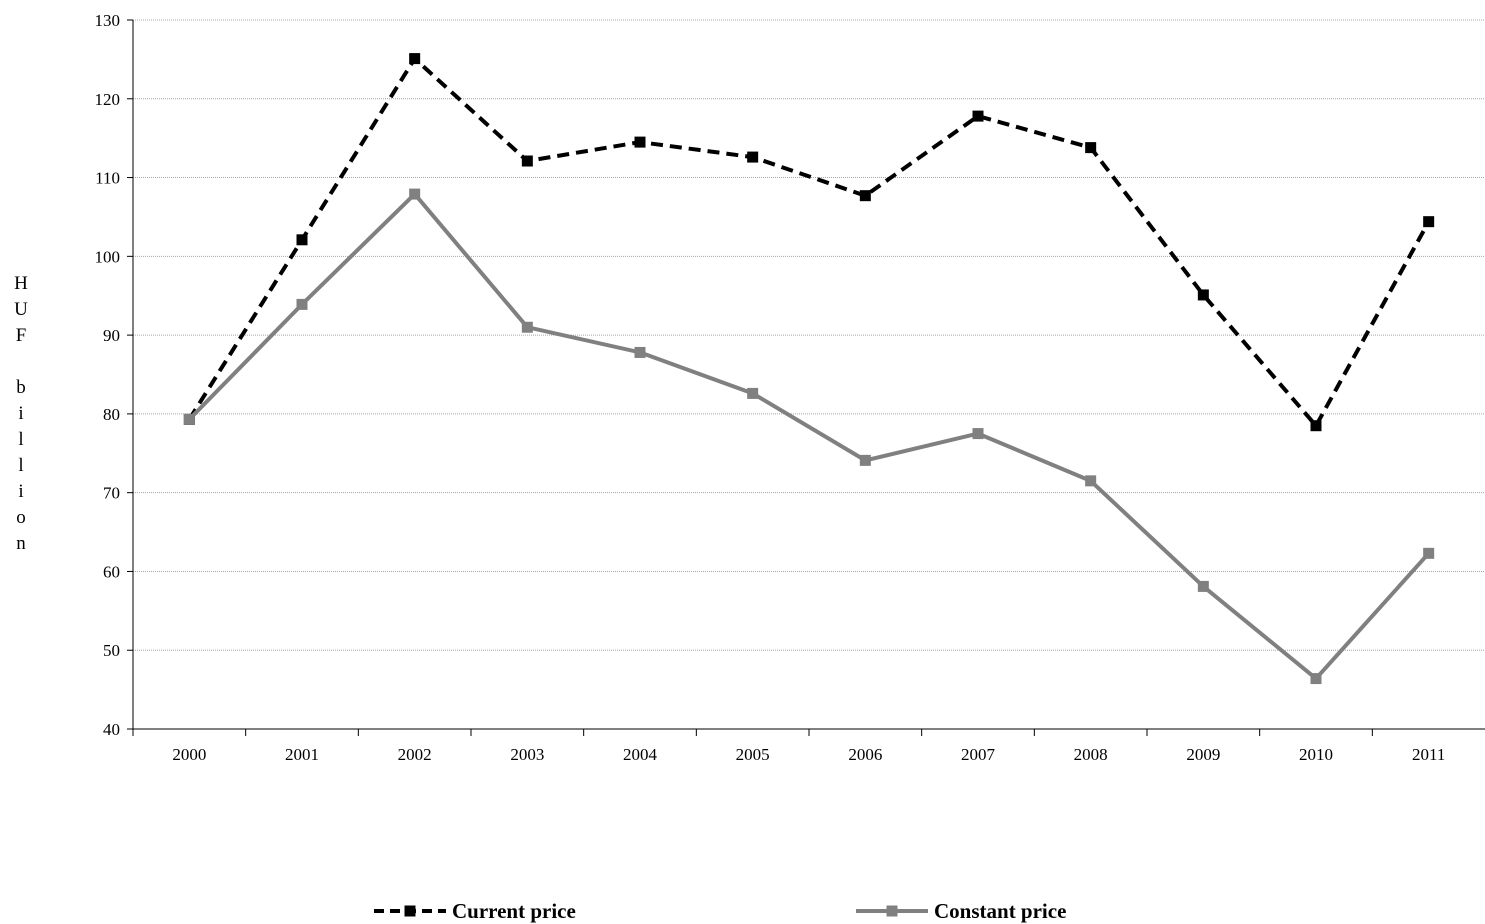 This screenshot has width=1485, height=924. What do you see at coordinates (527, 754) in the screenshot?
I see `x-tick-label: 2003` at bounding box center [527, 754].